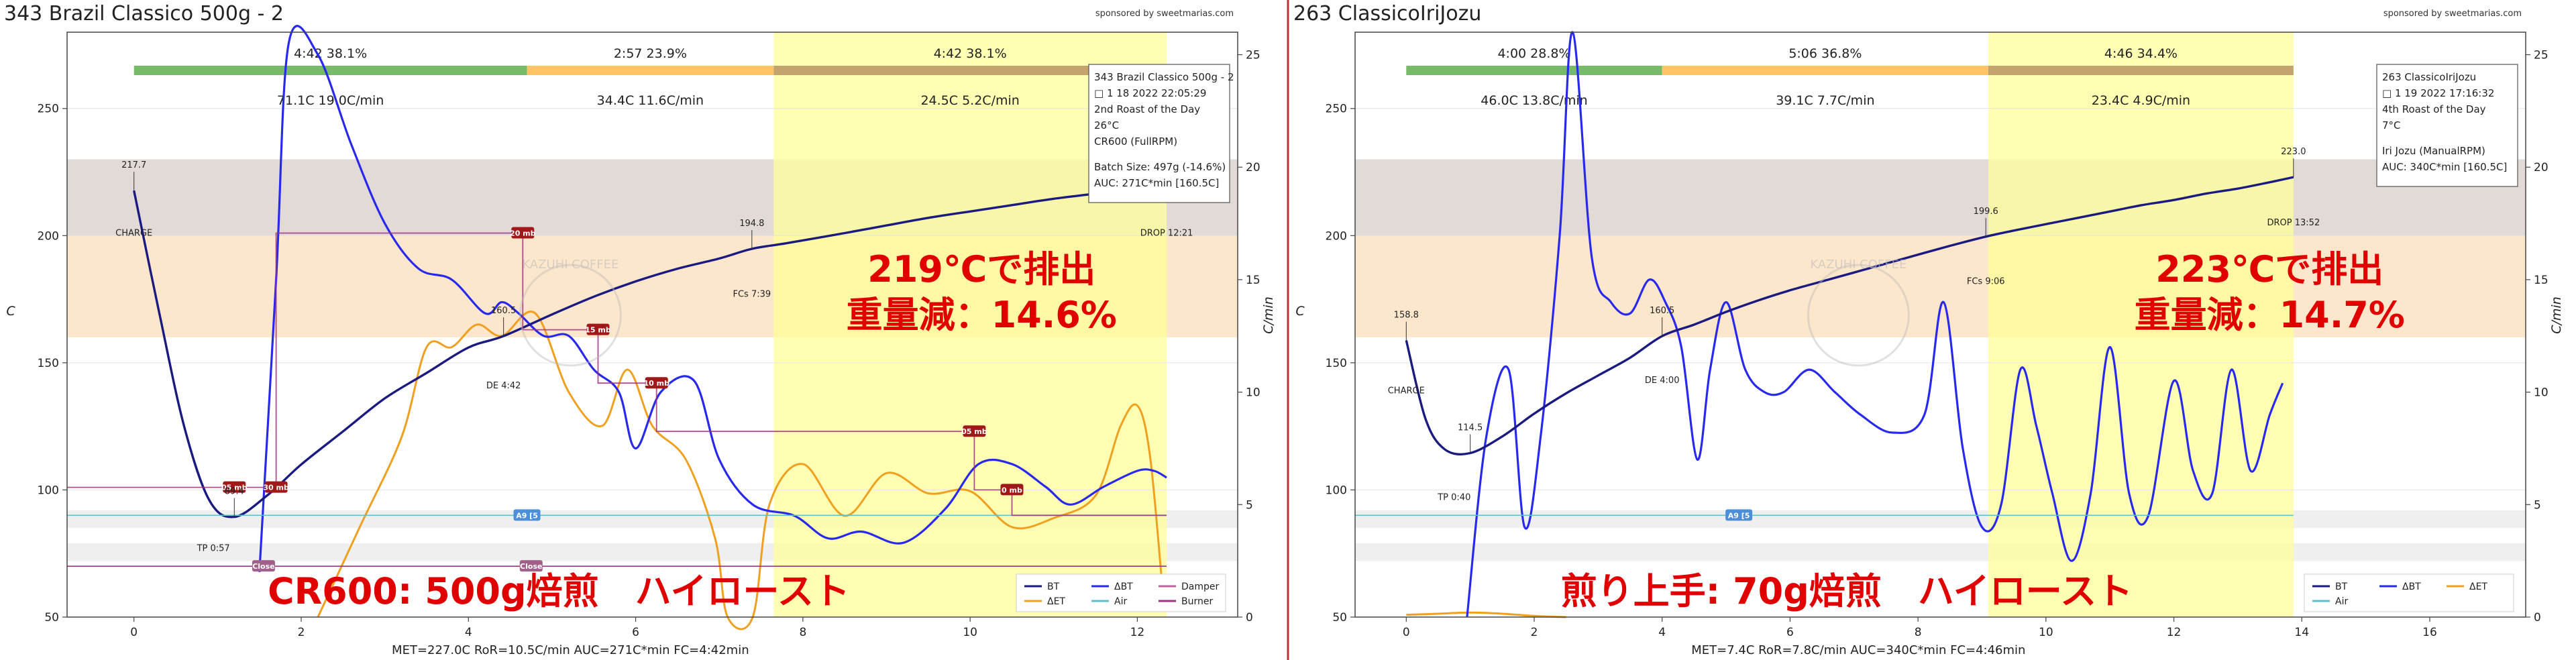  I want to click on event-annotation: 217.7, so click(133, 165).